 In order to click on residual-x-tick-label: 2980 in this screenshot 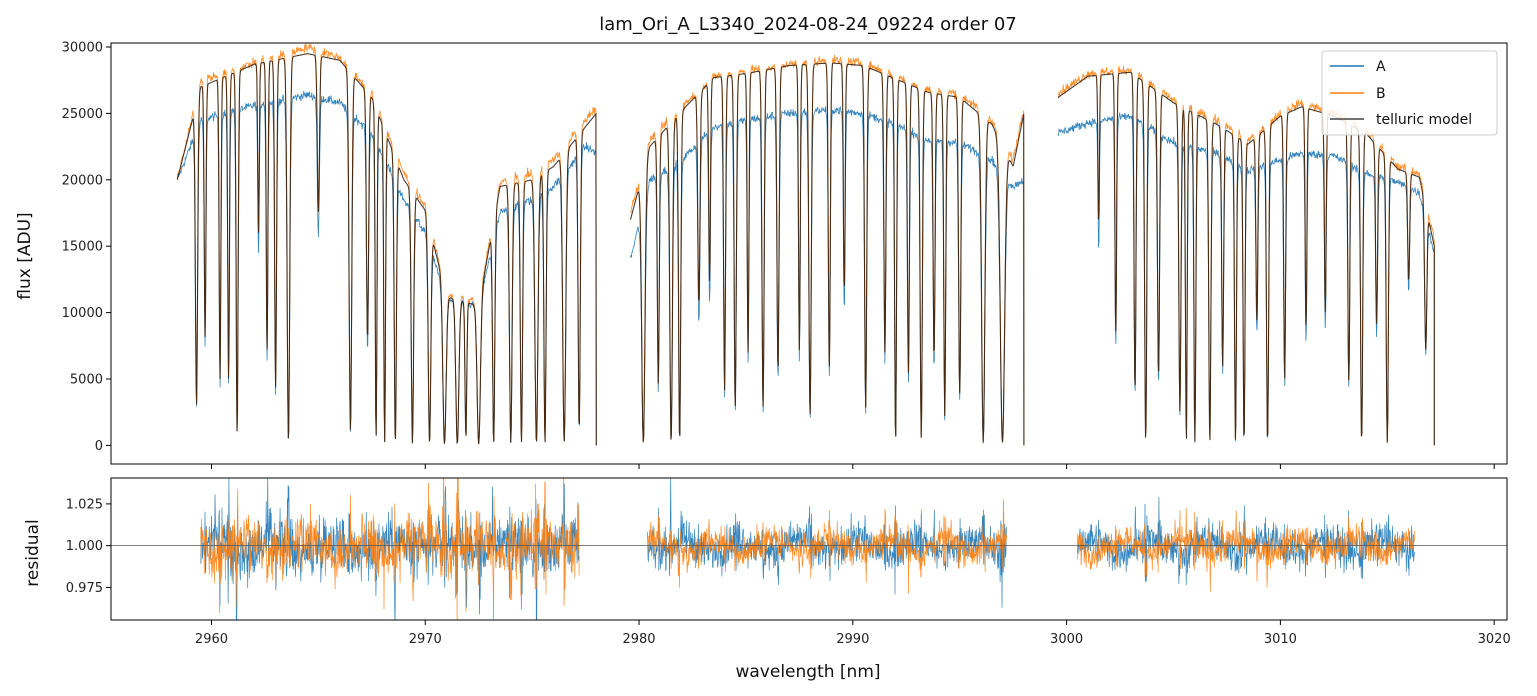, I will do `click(638, 639)`.